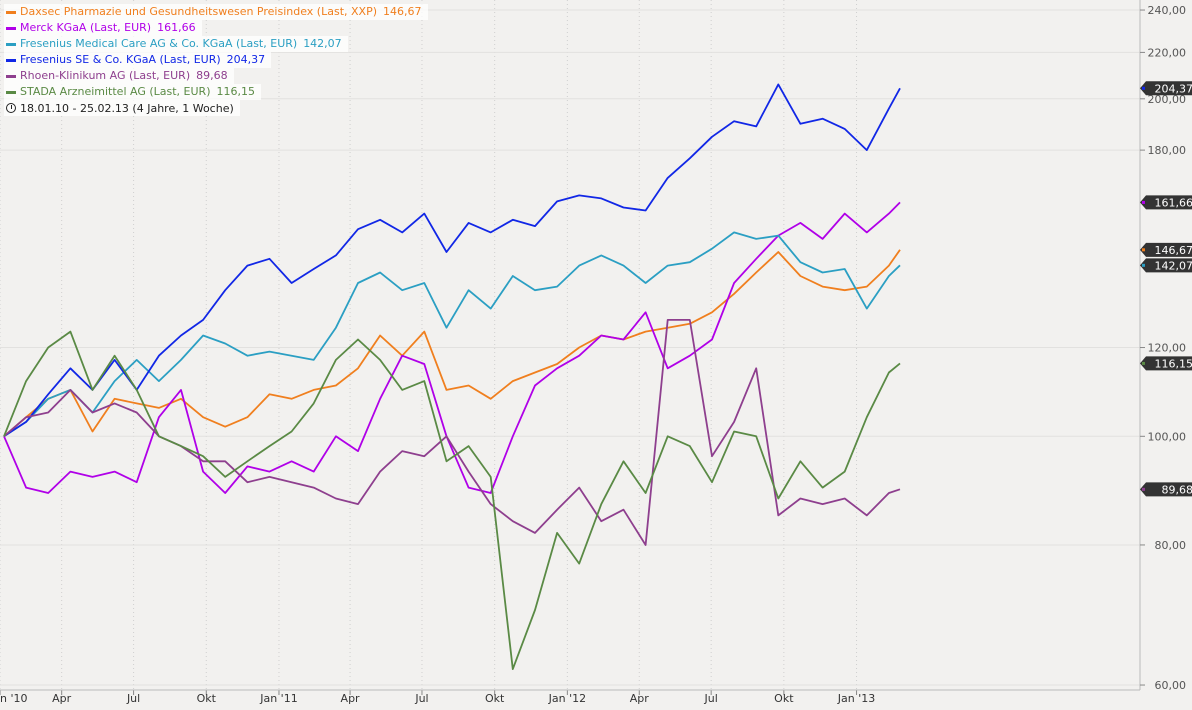 Image resolution: width=1192 pixels, height=710 pixels. I want to click on period-label: 18.01.10 - 25.02.13 (4 Jahre, 1 Woche), so click(122, 108).